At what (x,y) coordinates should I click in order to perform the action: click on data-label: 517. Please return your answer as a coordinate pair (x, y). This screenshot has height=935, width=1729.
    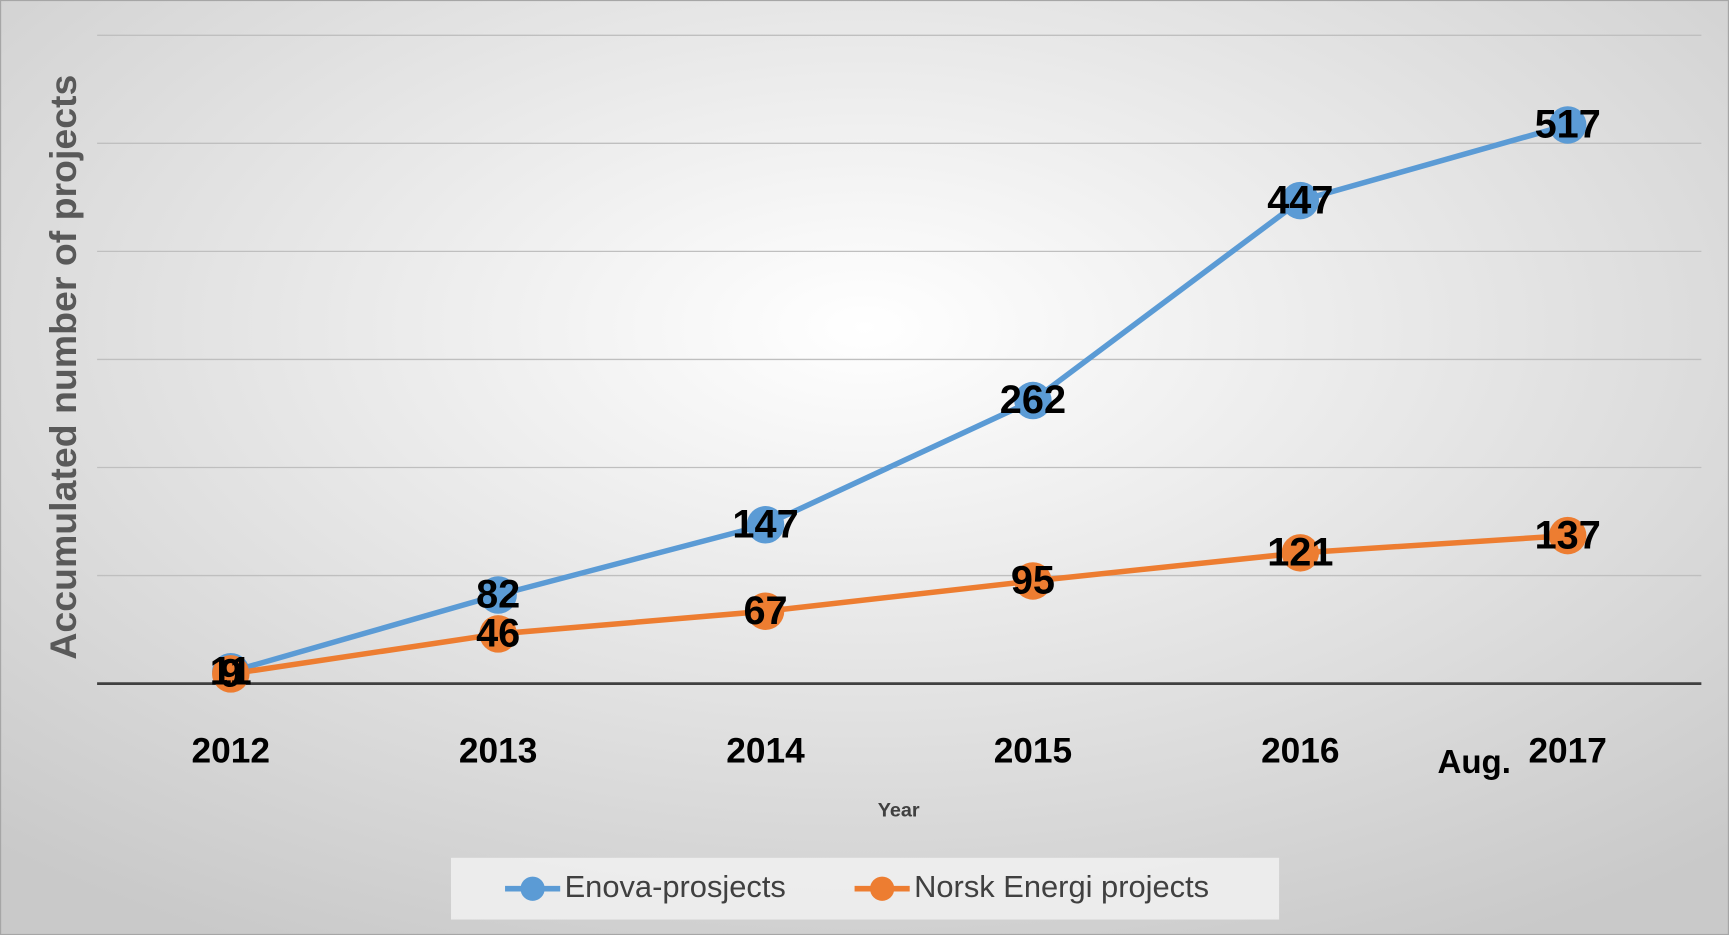
    Looking at the image, I should click on (1568, 125).